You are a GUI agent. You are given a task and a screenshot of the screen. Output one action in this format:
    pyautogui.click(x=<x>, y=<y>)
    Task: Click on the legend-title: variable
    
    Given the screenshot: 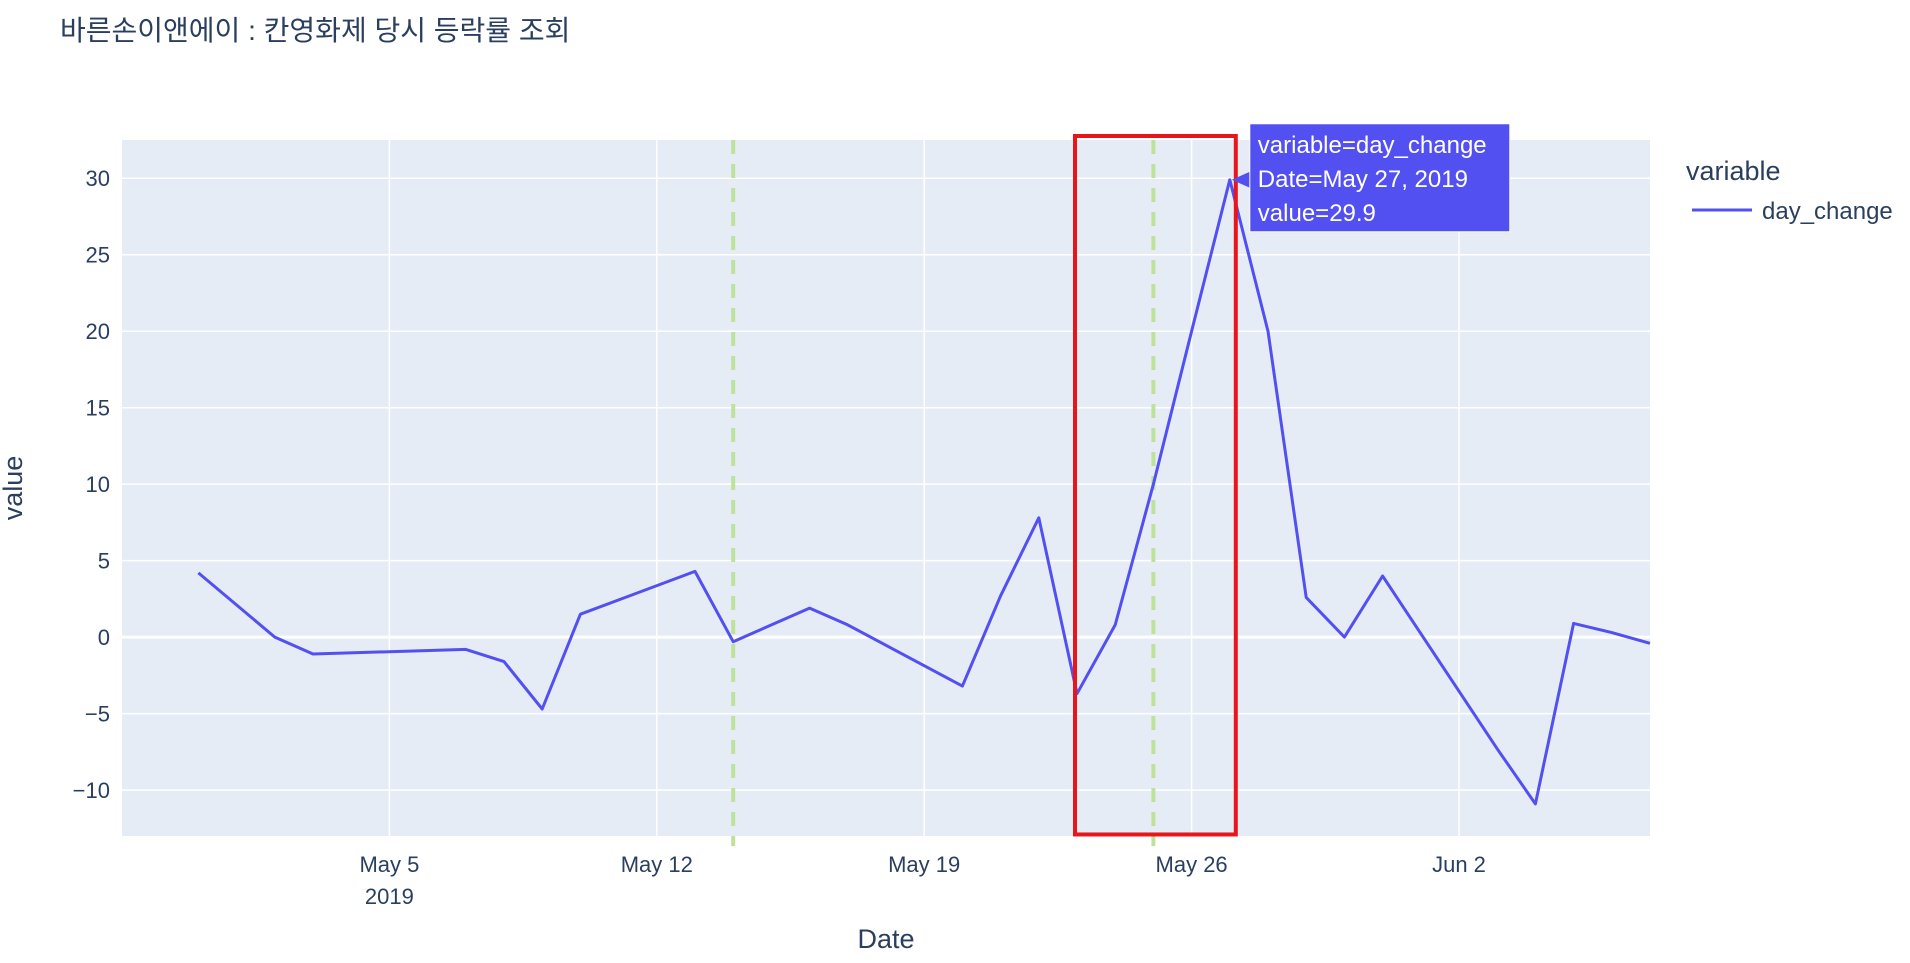 What is the action you would take?
    pyautogui.click(x=1733, y=171)
    